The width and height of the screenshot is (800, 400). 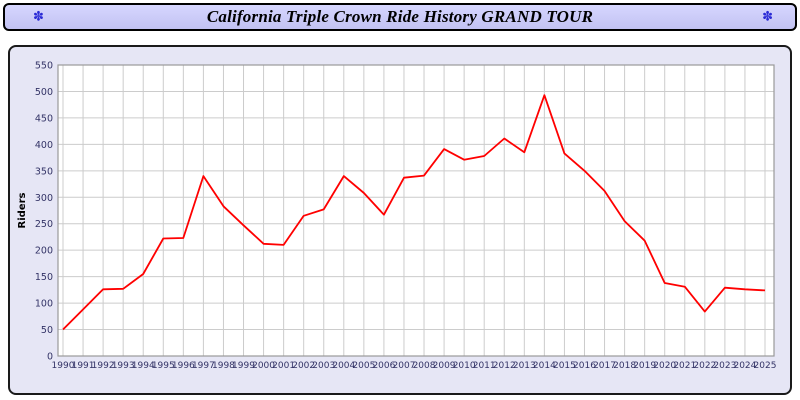 I want to click on svg-text: 1991, so click(x=83, y=366).